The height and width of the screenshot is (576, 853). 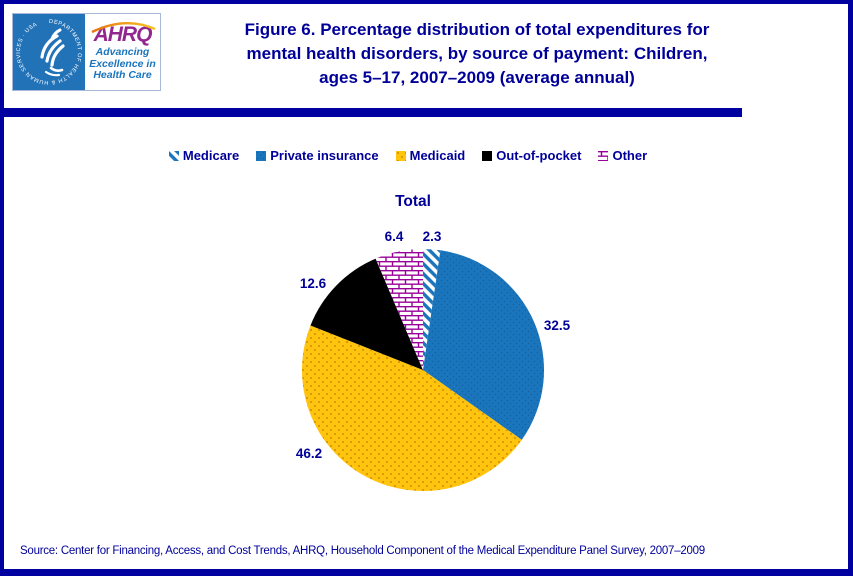 What do you see at coordinates (432, 309) in the screenshot?
I see `pie-slice-medicare` at bounding box center [432, 309].